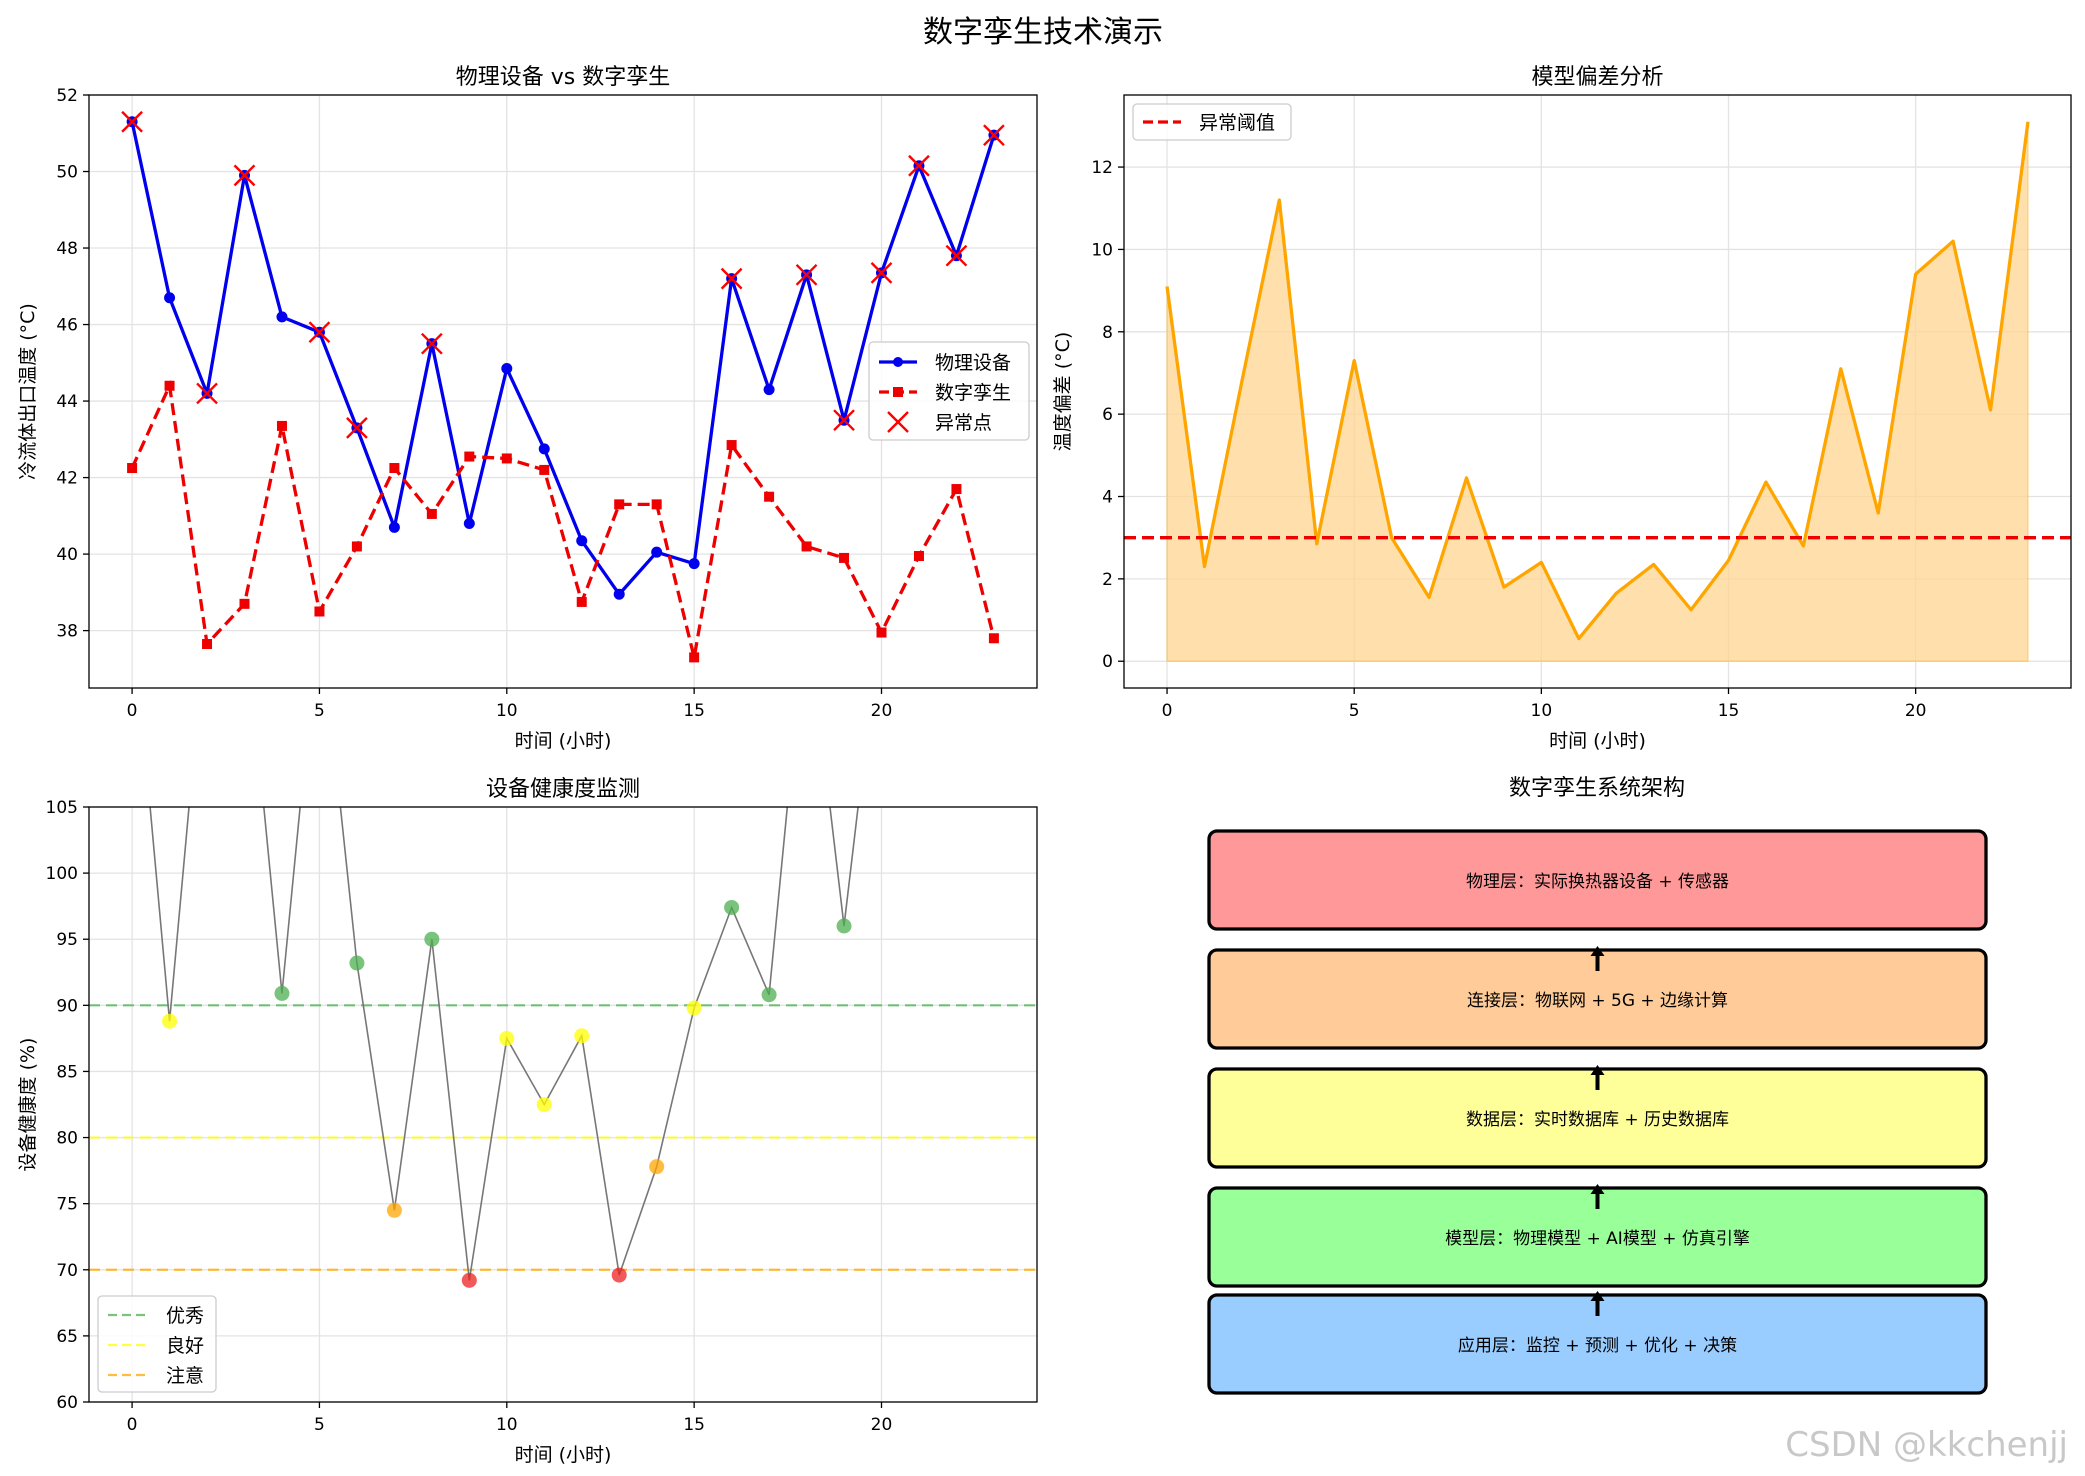 The height and width of the screenshot is (1476, 2085). I want to click on legend-label: 物理设备, so click(973, 363).